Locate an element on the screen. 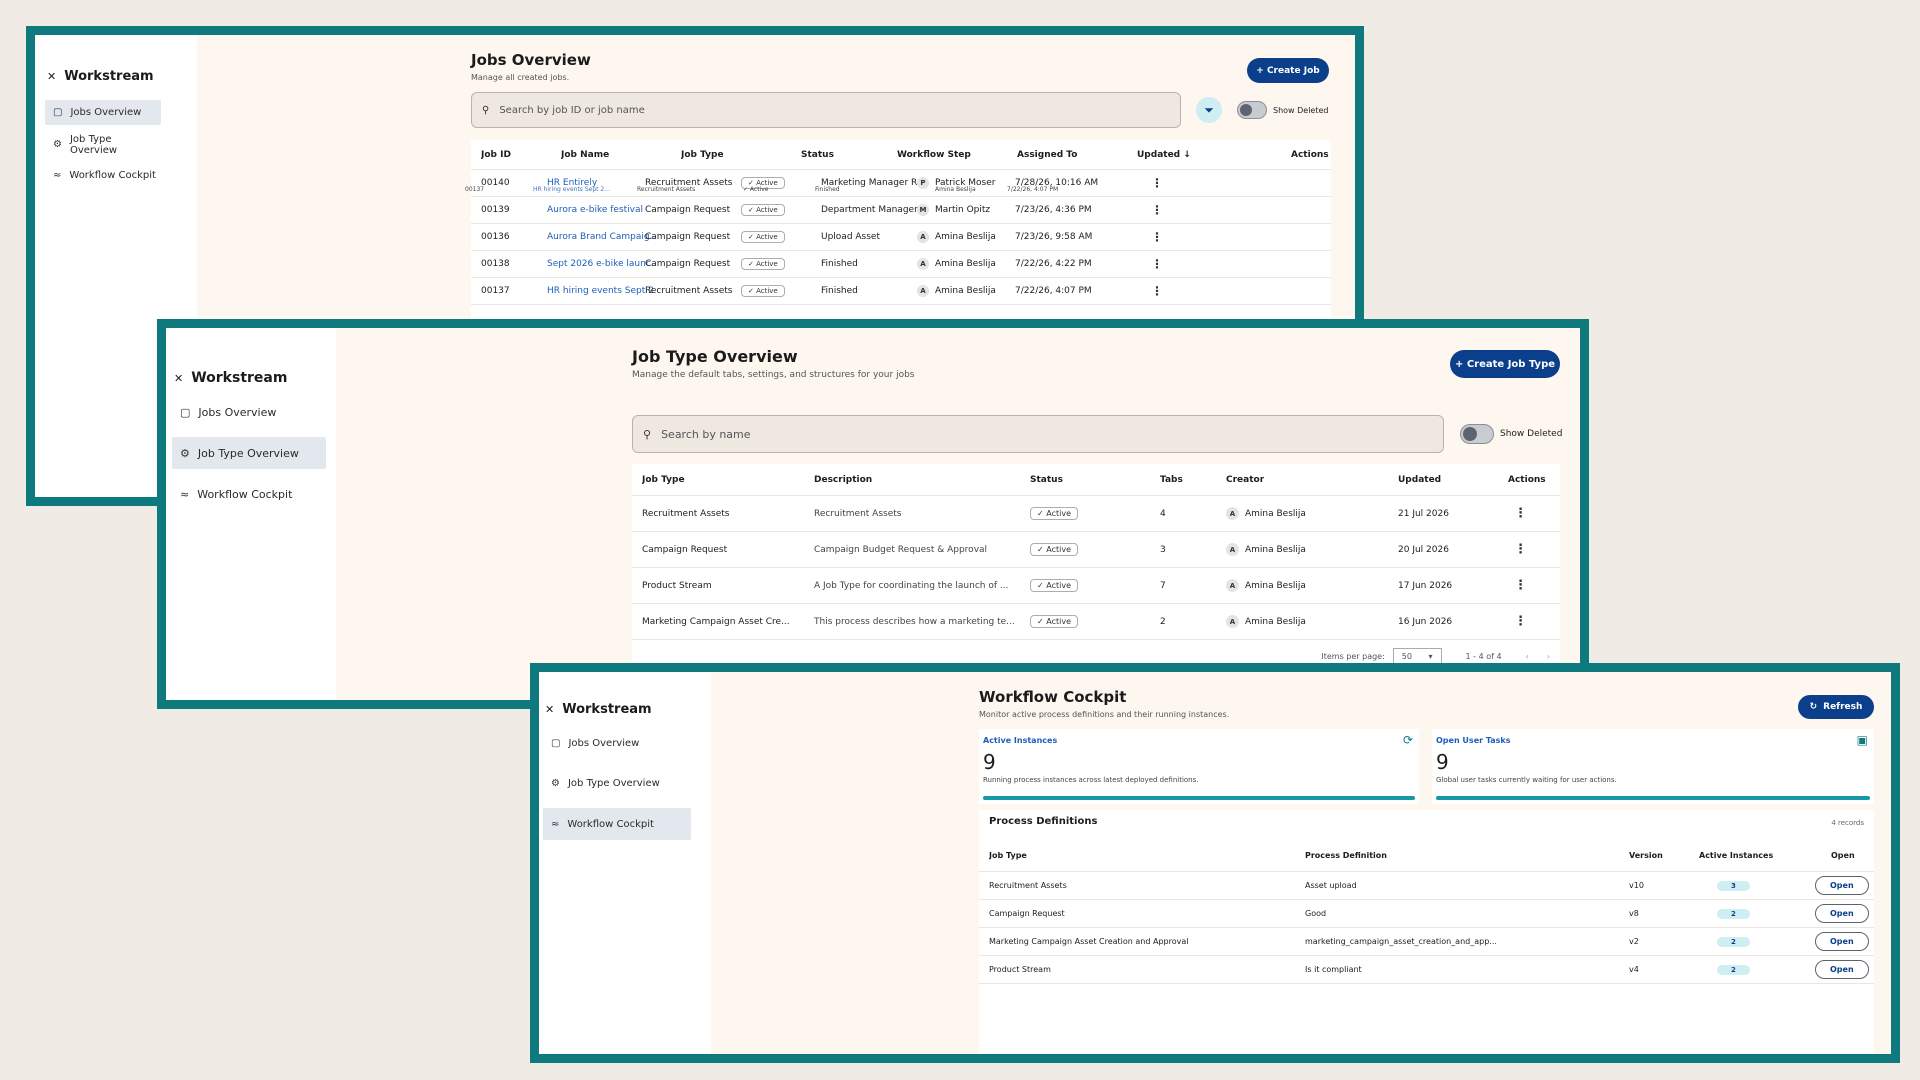 Image resolution: width=1920 pixels, height=1080 pixels. page-title: Job Type Overview is located at coordinates (715, 356).